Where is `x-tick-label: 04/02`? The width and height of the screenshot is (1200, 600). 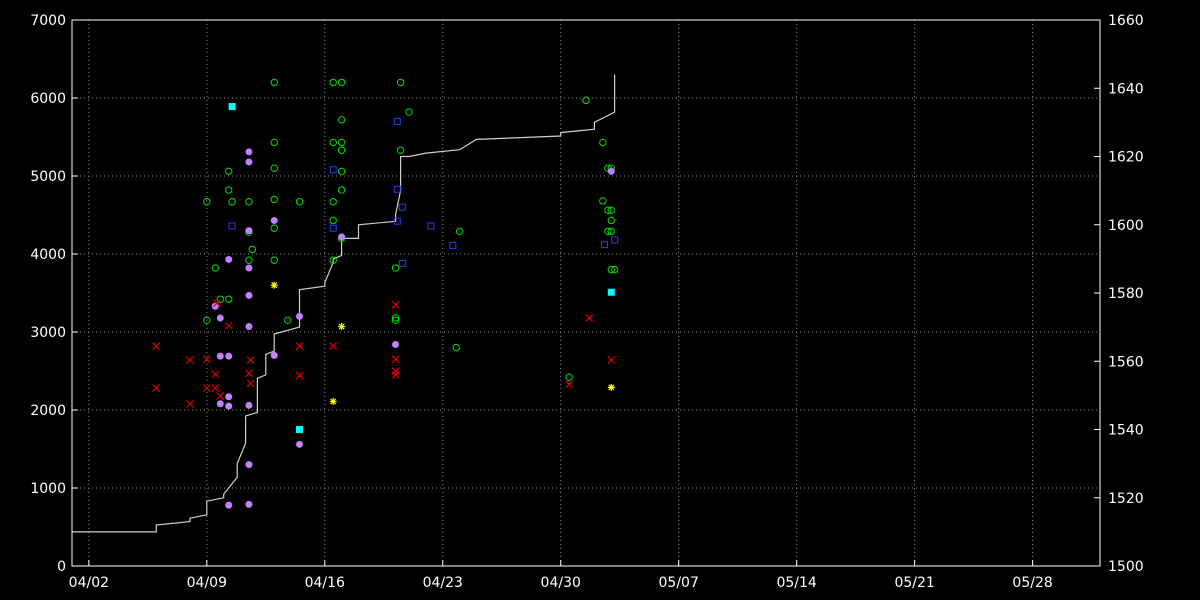 x-tick-label: 04/02 is located at coordinates (89, 583).